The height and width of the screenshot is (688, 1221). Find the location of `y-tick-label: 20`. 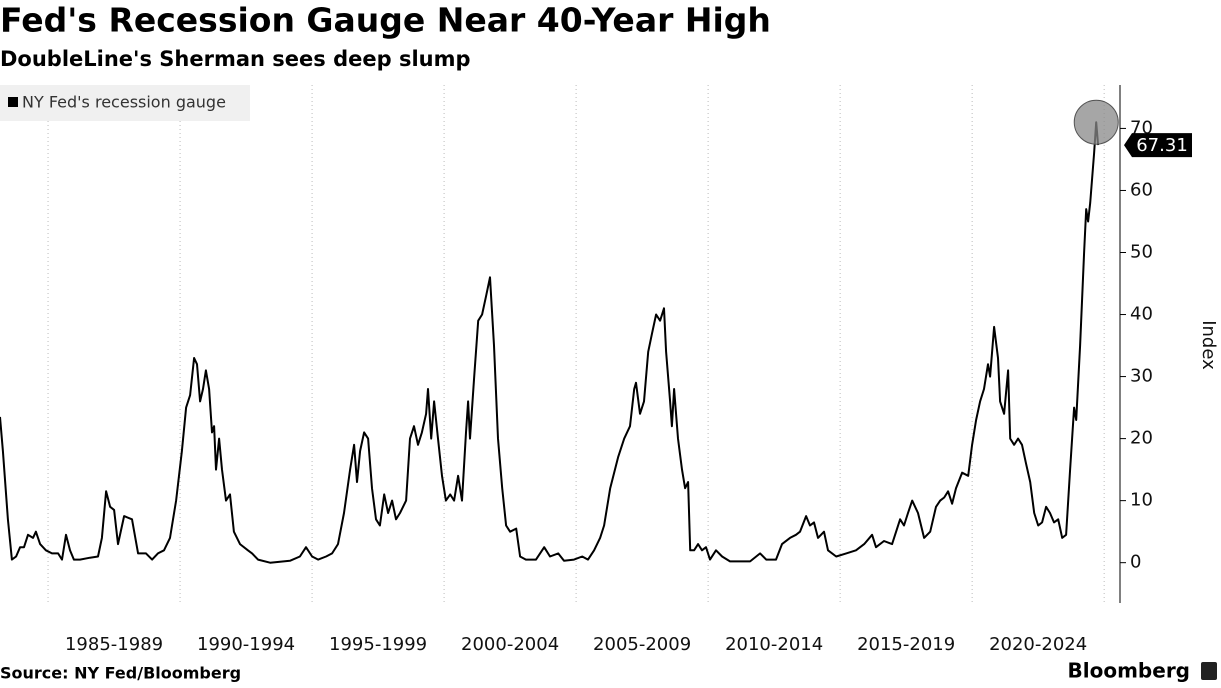

y-tick-label: 20 is located at coordinates (1141, 438).